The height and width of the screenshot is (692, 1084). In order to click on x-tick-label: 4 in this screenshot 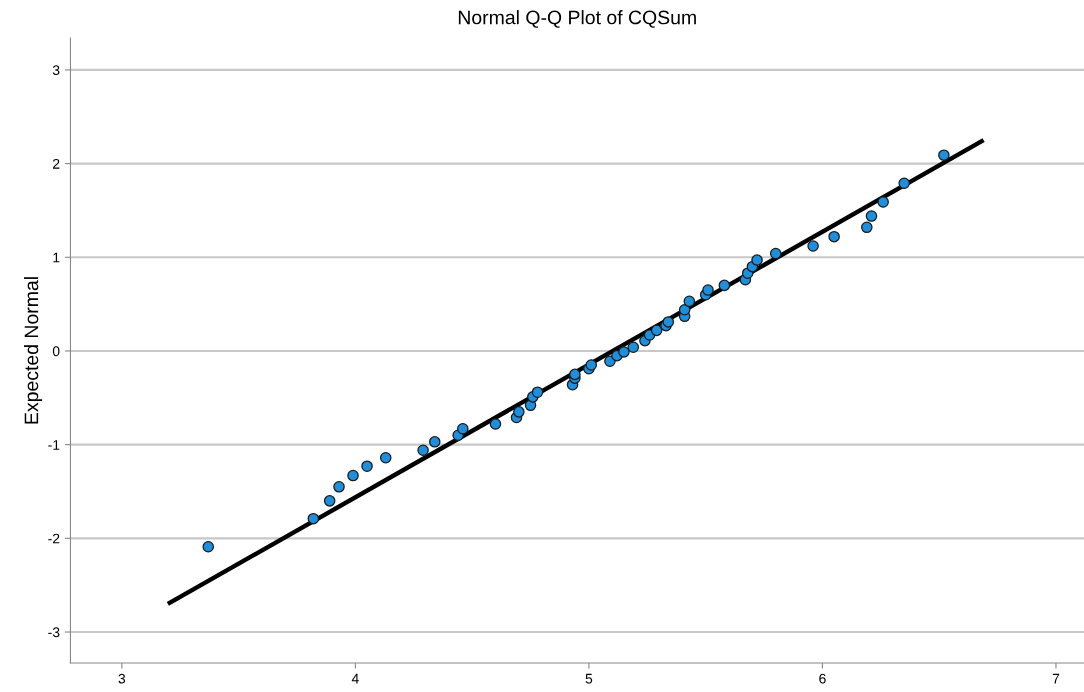, I will do `click(355, 678)`.